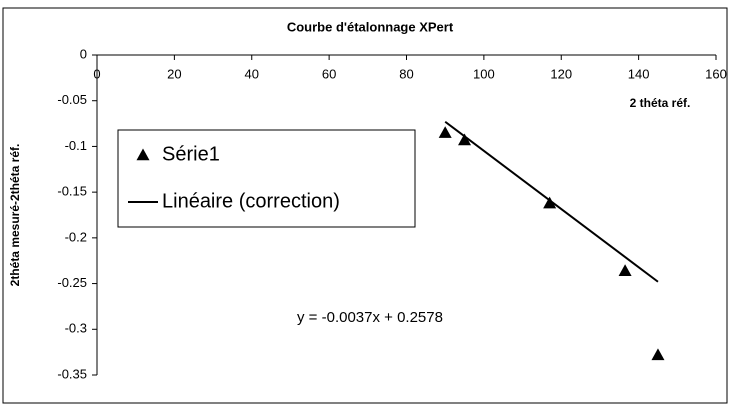 This screenshot has height=404, width=730. Describe the element at coordinates (15, 215) in the screenshot. I see `y-axis-label: 2théta mesuré-2théta réf.` at that location.